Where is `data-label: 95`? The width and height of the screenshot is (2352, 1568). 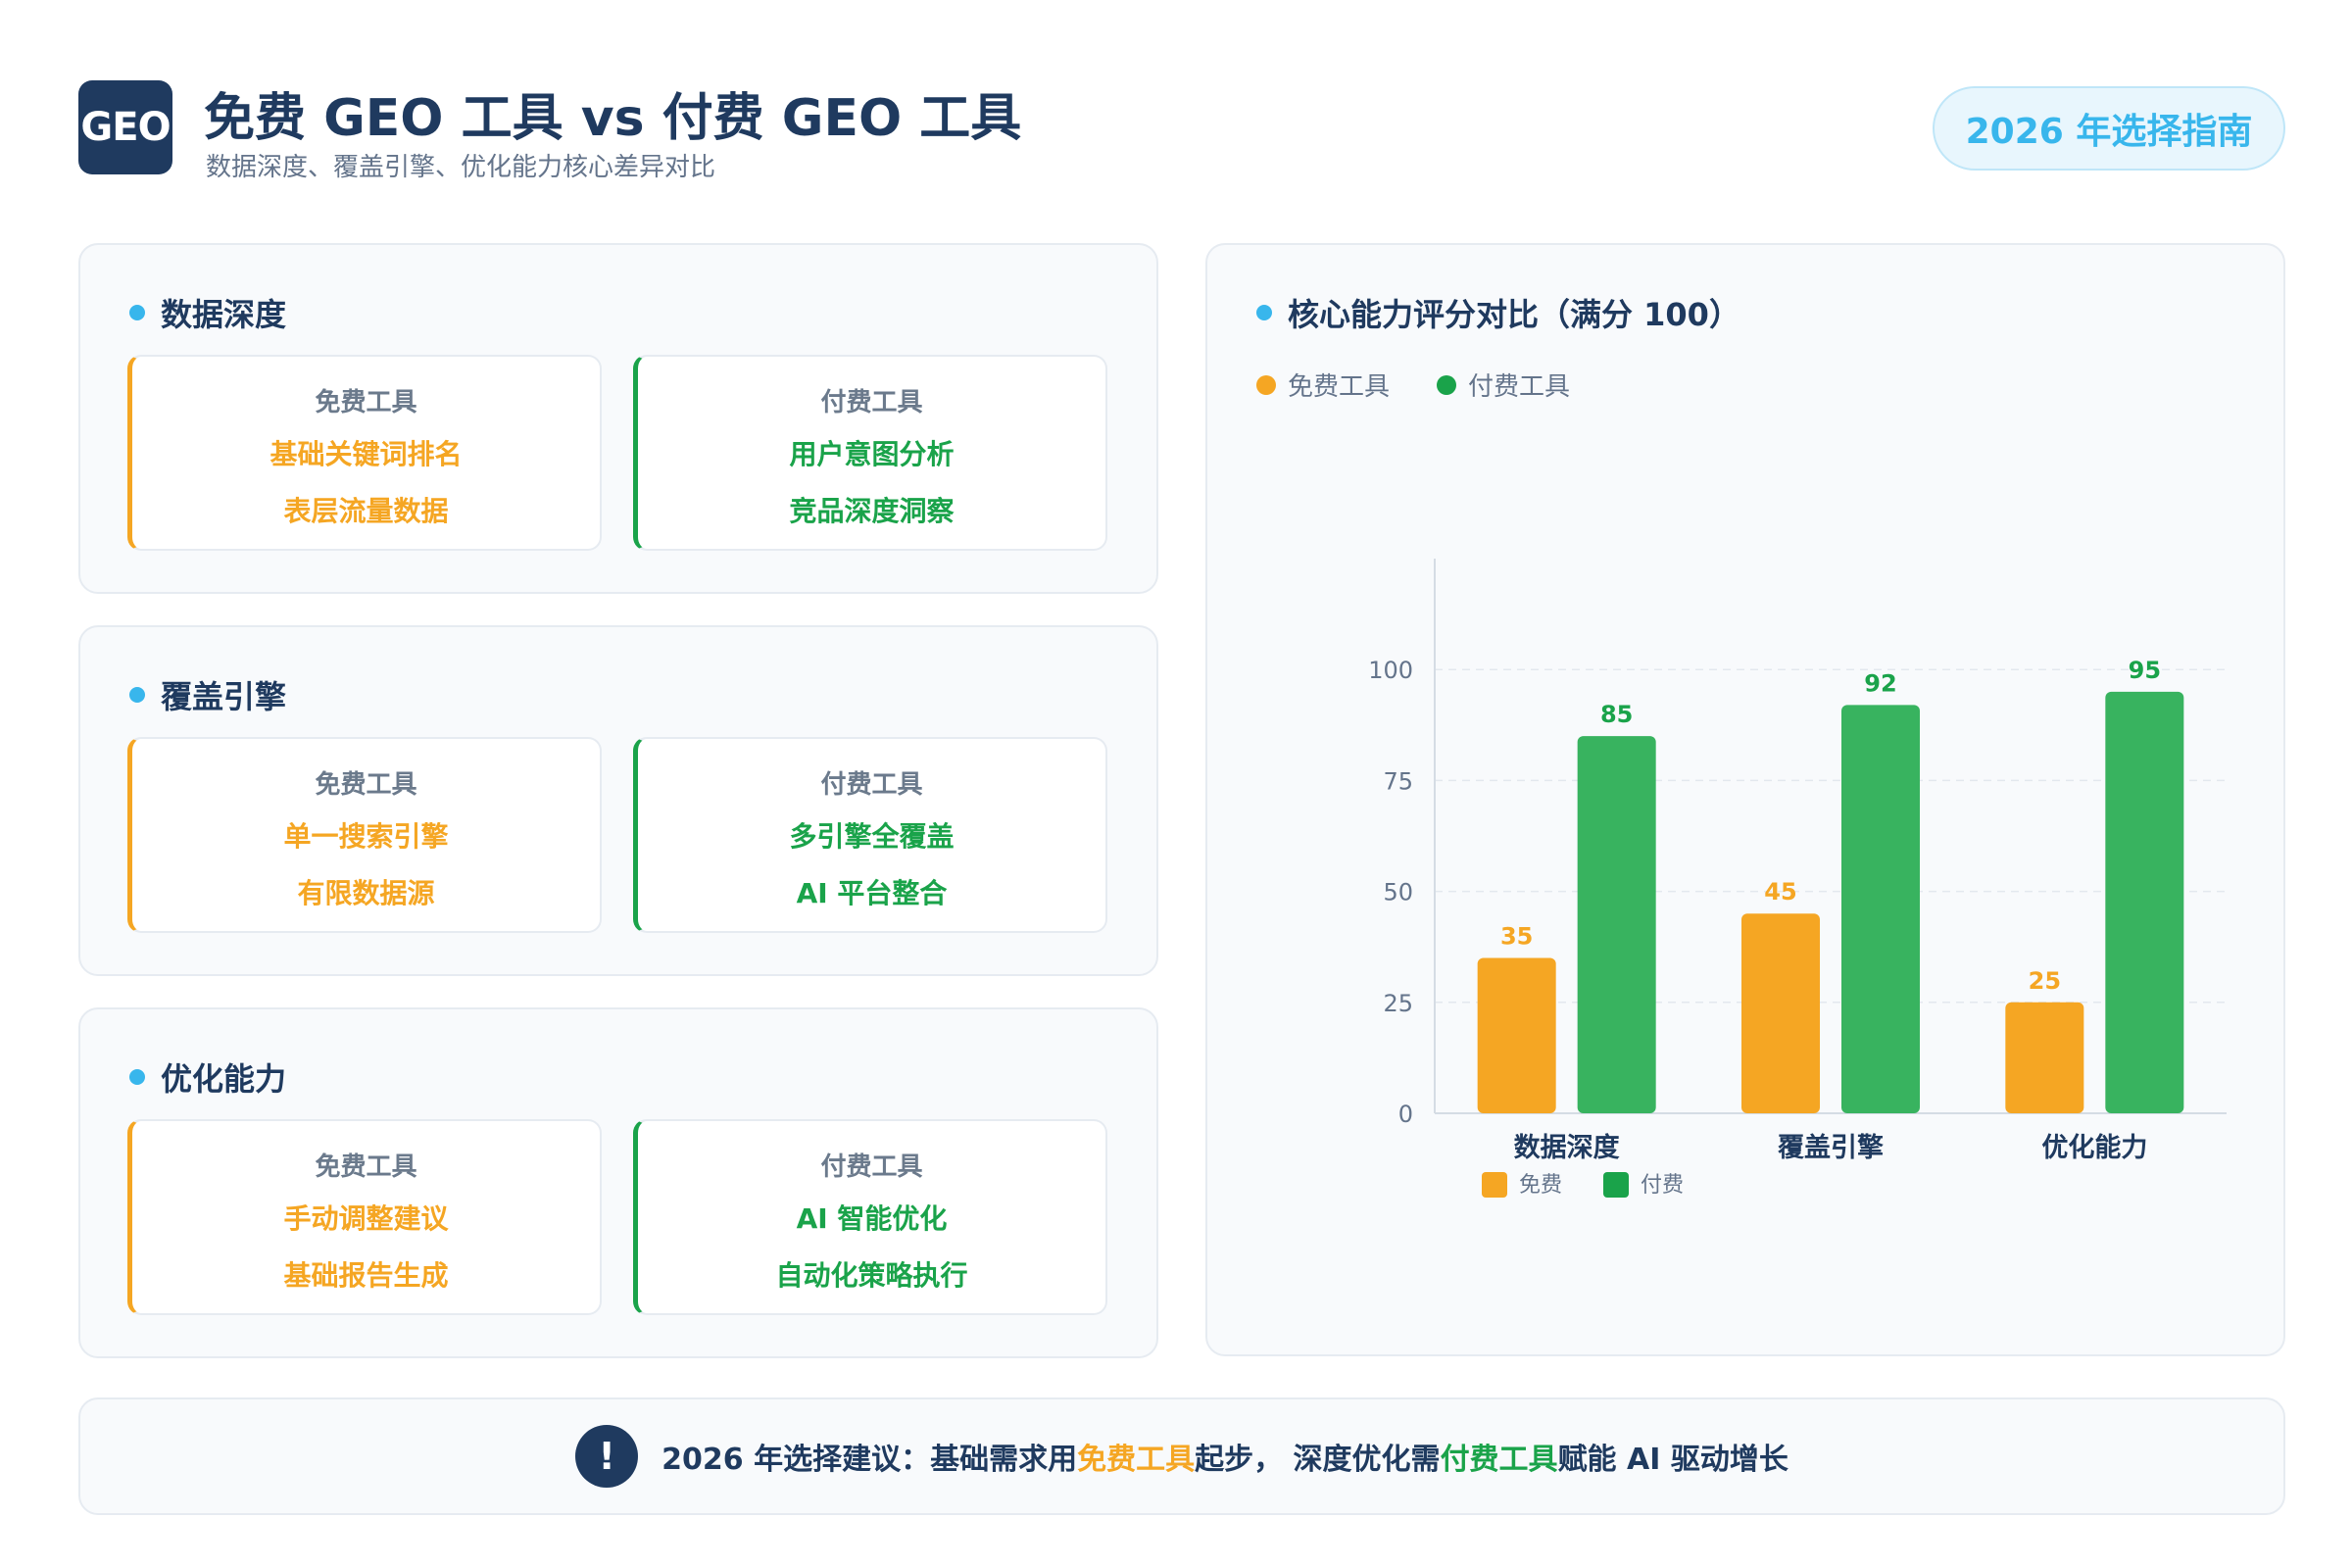
data-label: 95 is located at coordinates (2145, 671).